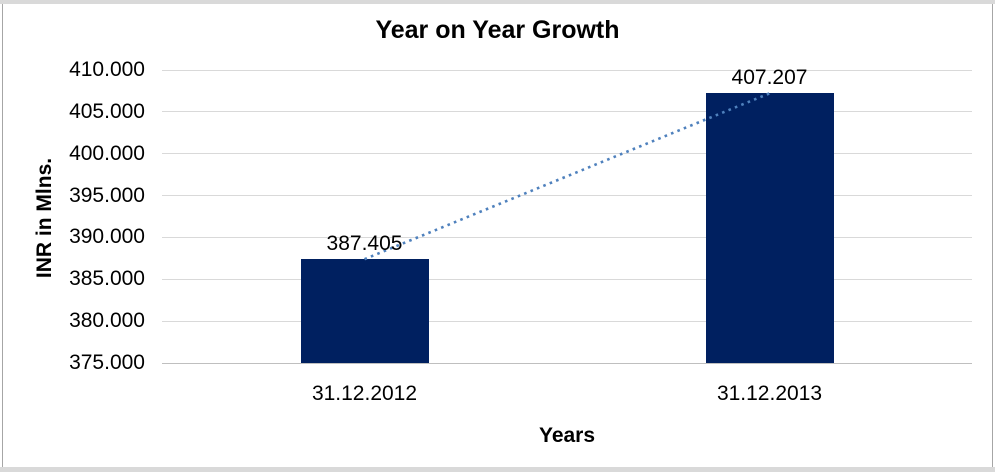 This screenshot has width=995, height=472. I want to click on x-tick-label: 31.12.2012, so click(364, 393).